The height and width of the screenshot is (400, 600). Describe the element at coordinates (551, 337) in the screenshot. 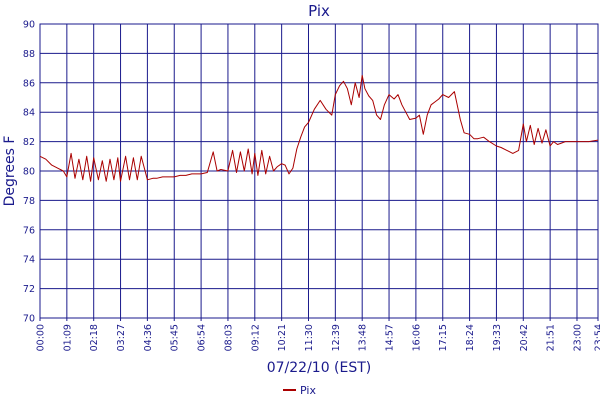

I see `x-tick-label: 21:51` at that location.